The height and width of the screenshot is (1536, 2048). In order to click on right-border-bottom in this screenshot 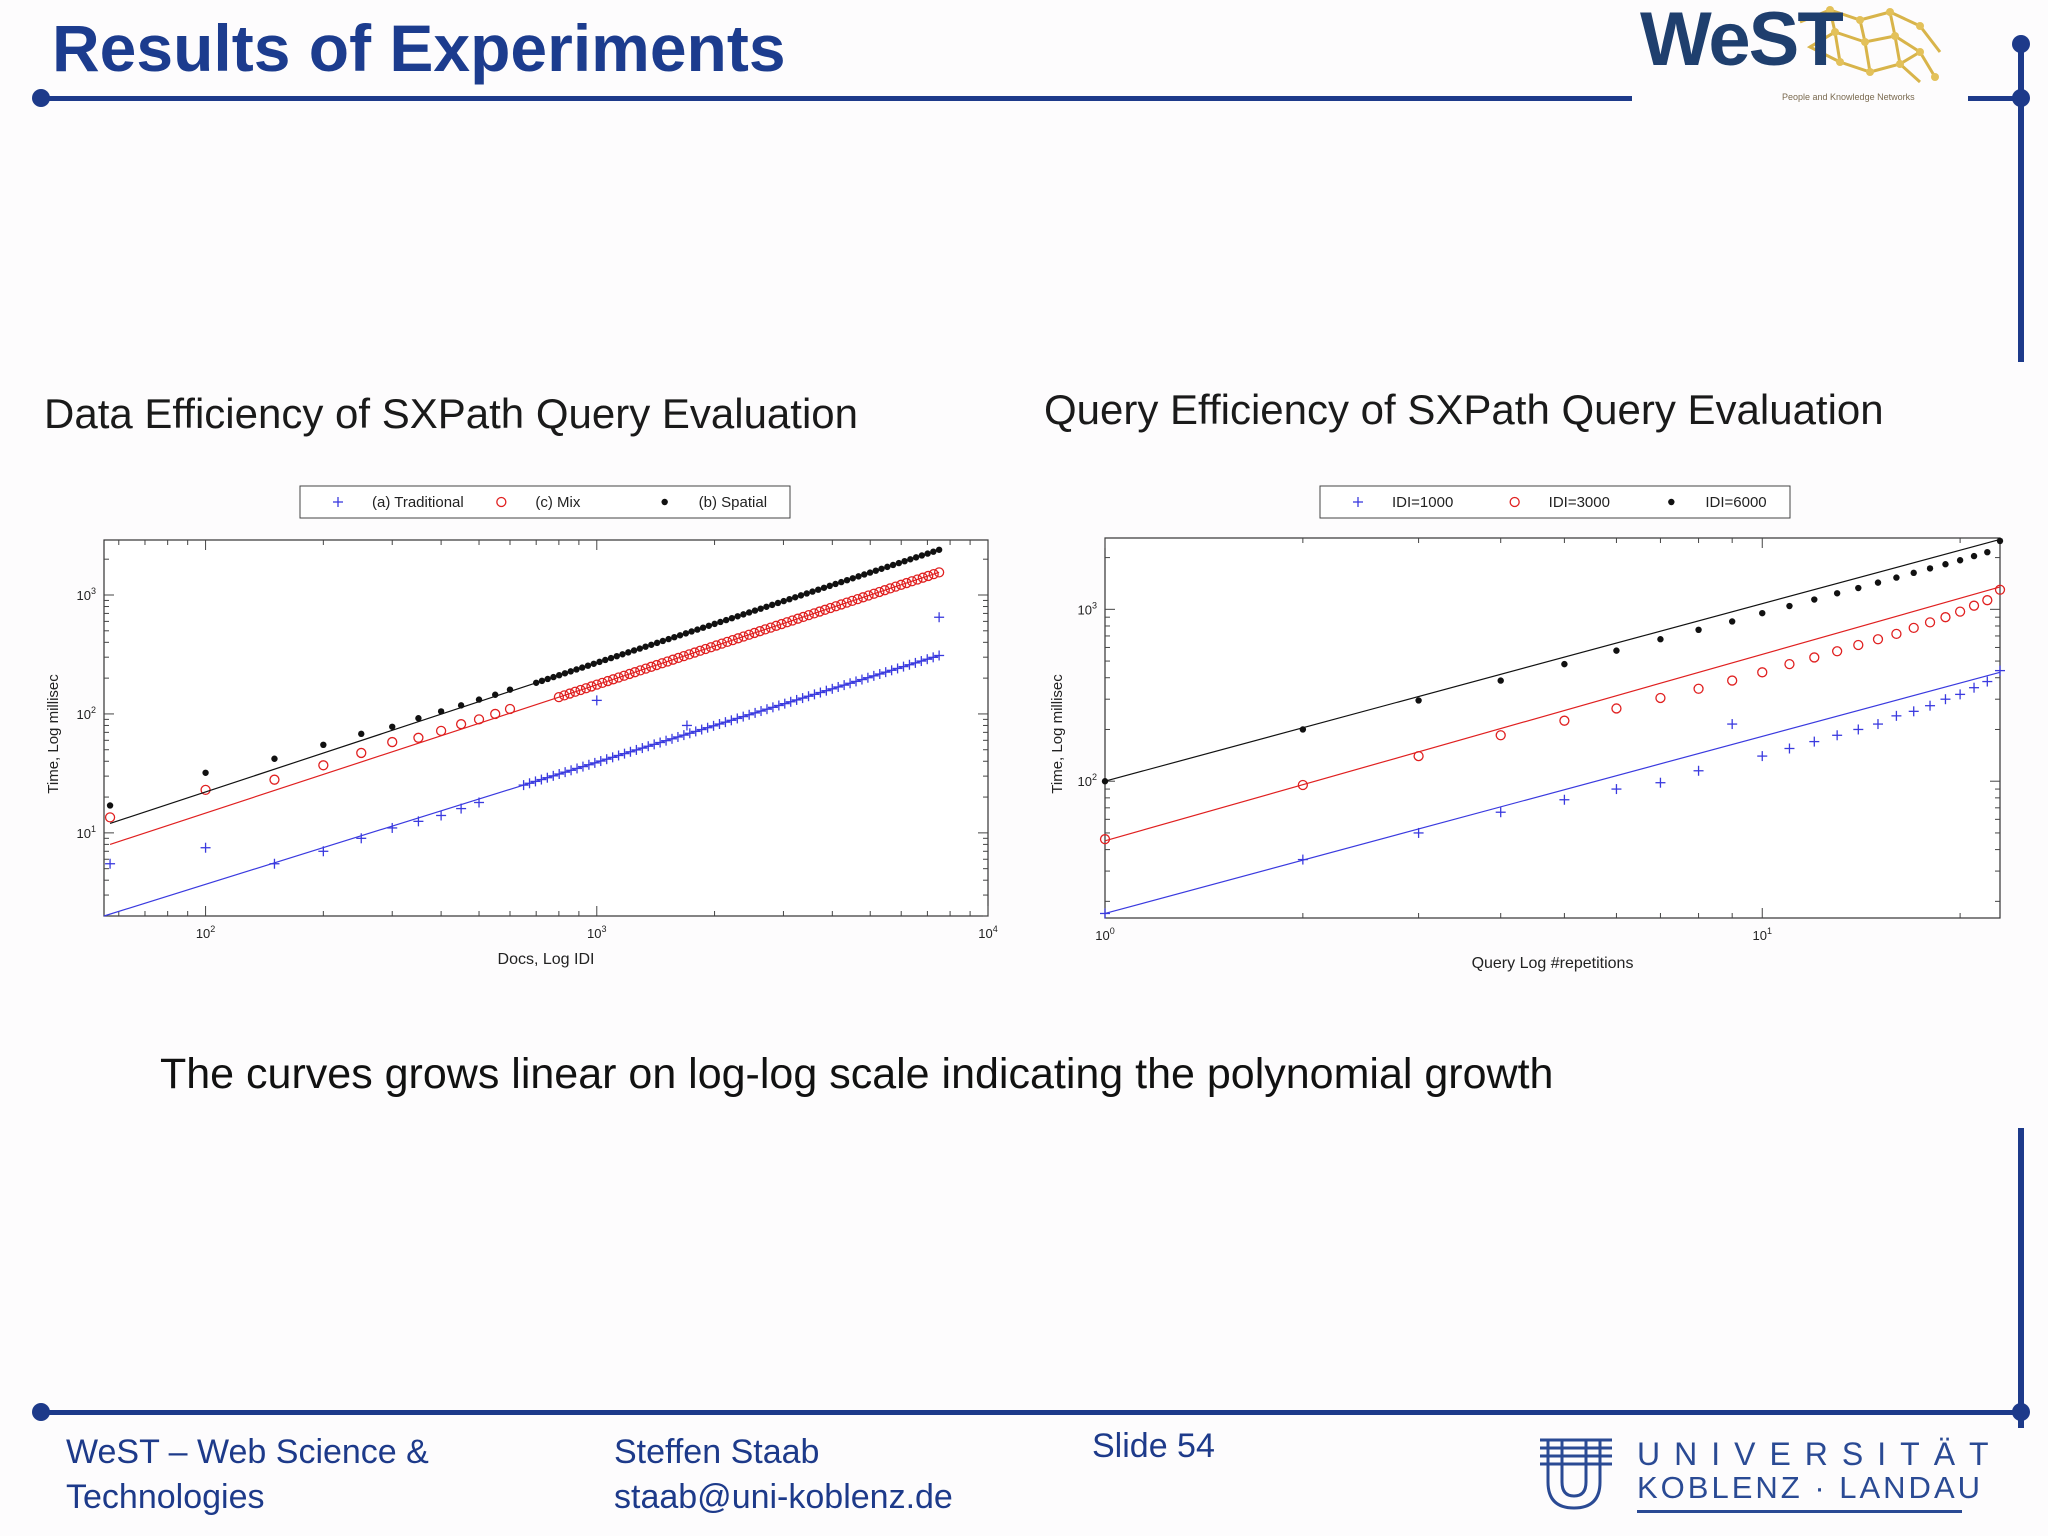, I will do `click(2021, 1278)`.